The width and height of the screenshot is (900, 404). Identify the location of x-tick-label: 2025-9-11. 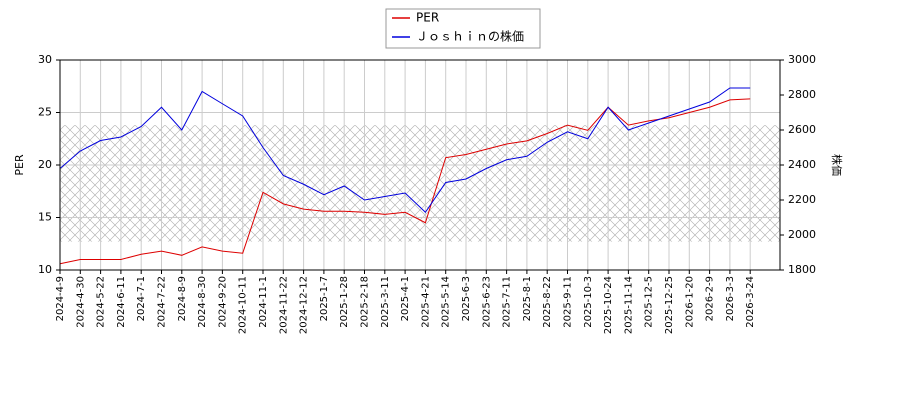
(568, 302).